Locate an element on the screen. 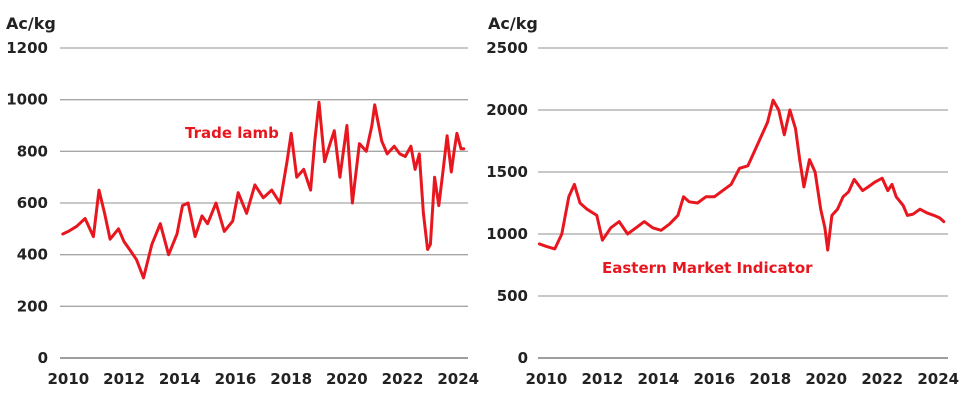 This screenshot has height=406, width=963. y-tick-label: 600 is located at coordinates (32, 203).